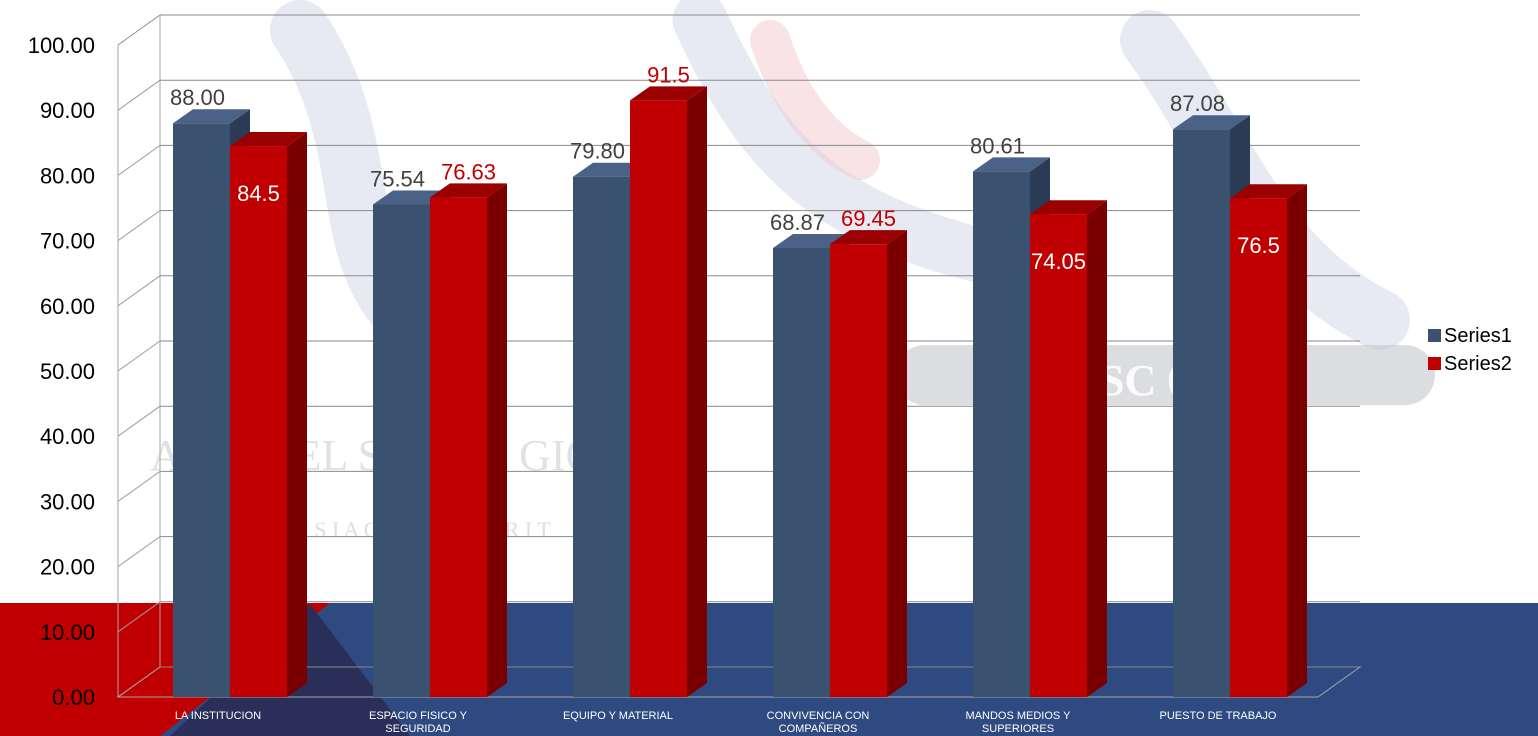 The image size is (1538, 736). What do you see at coordinates (397, 178) in the screenshot?
I see `data-label-series1: 75.54` at bounding box center [397, 178].